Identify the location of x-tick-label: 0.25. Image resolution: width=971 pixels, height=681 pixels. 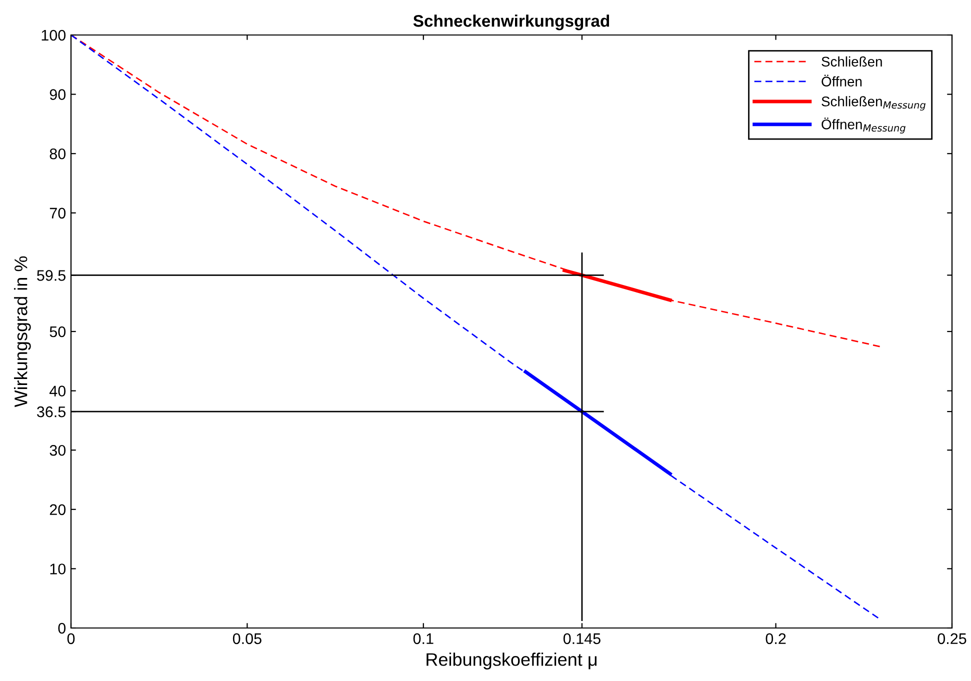
(952, 638).